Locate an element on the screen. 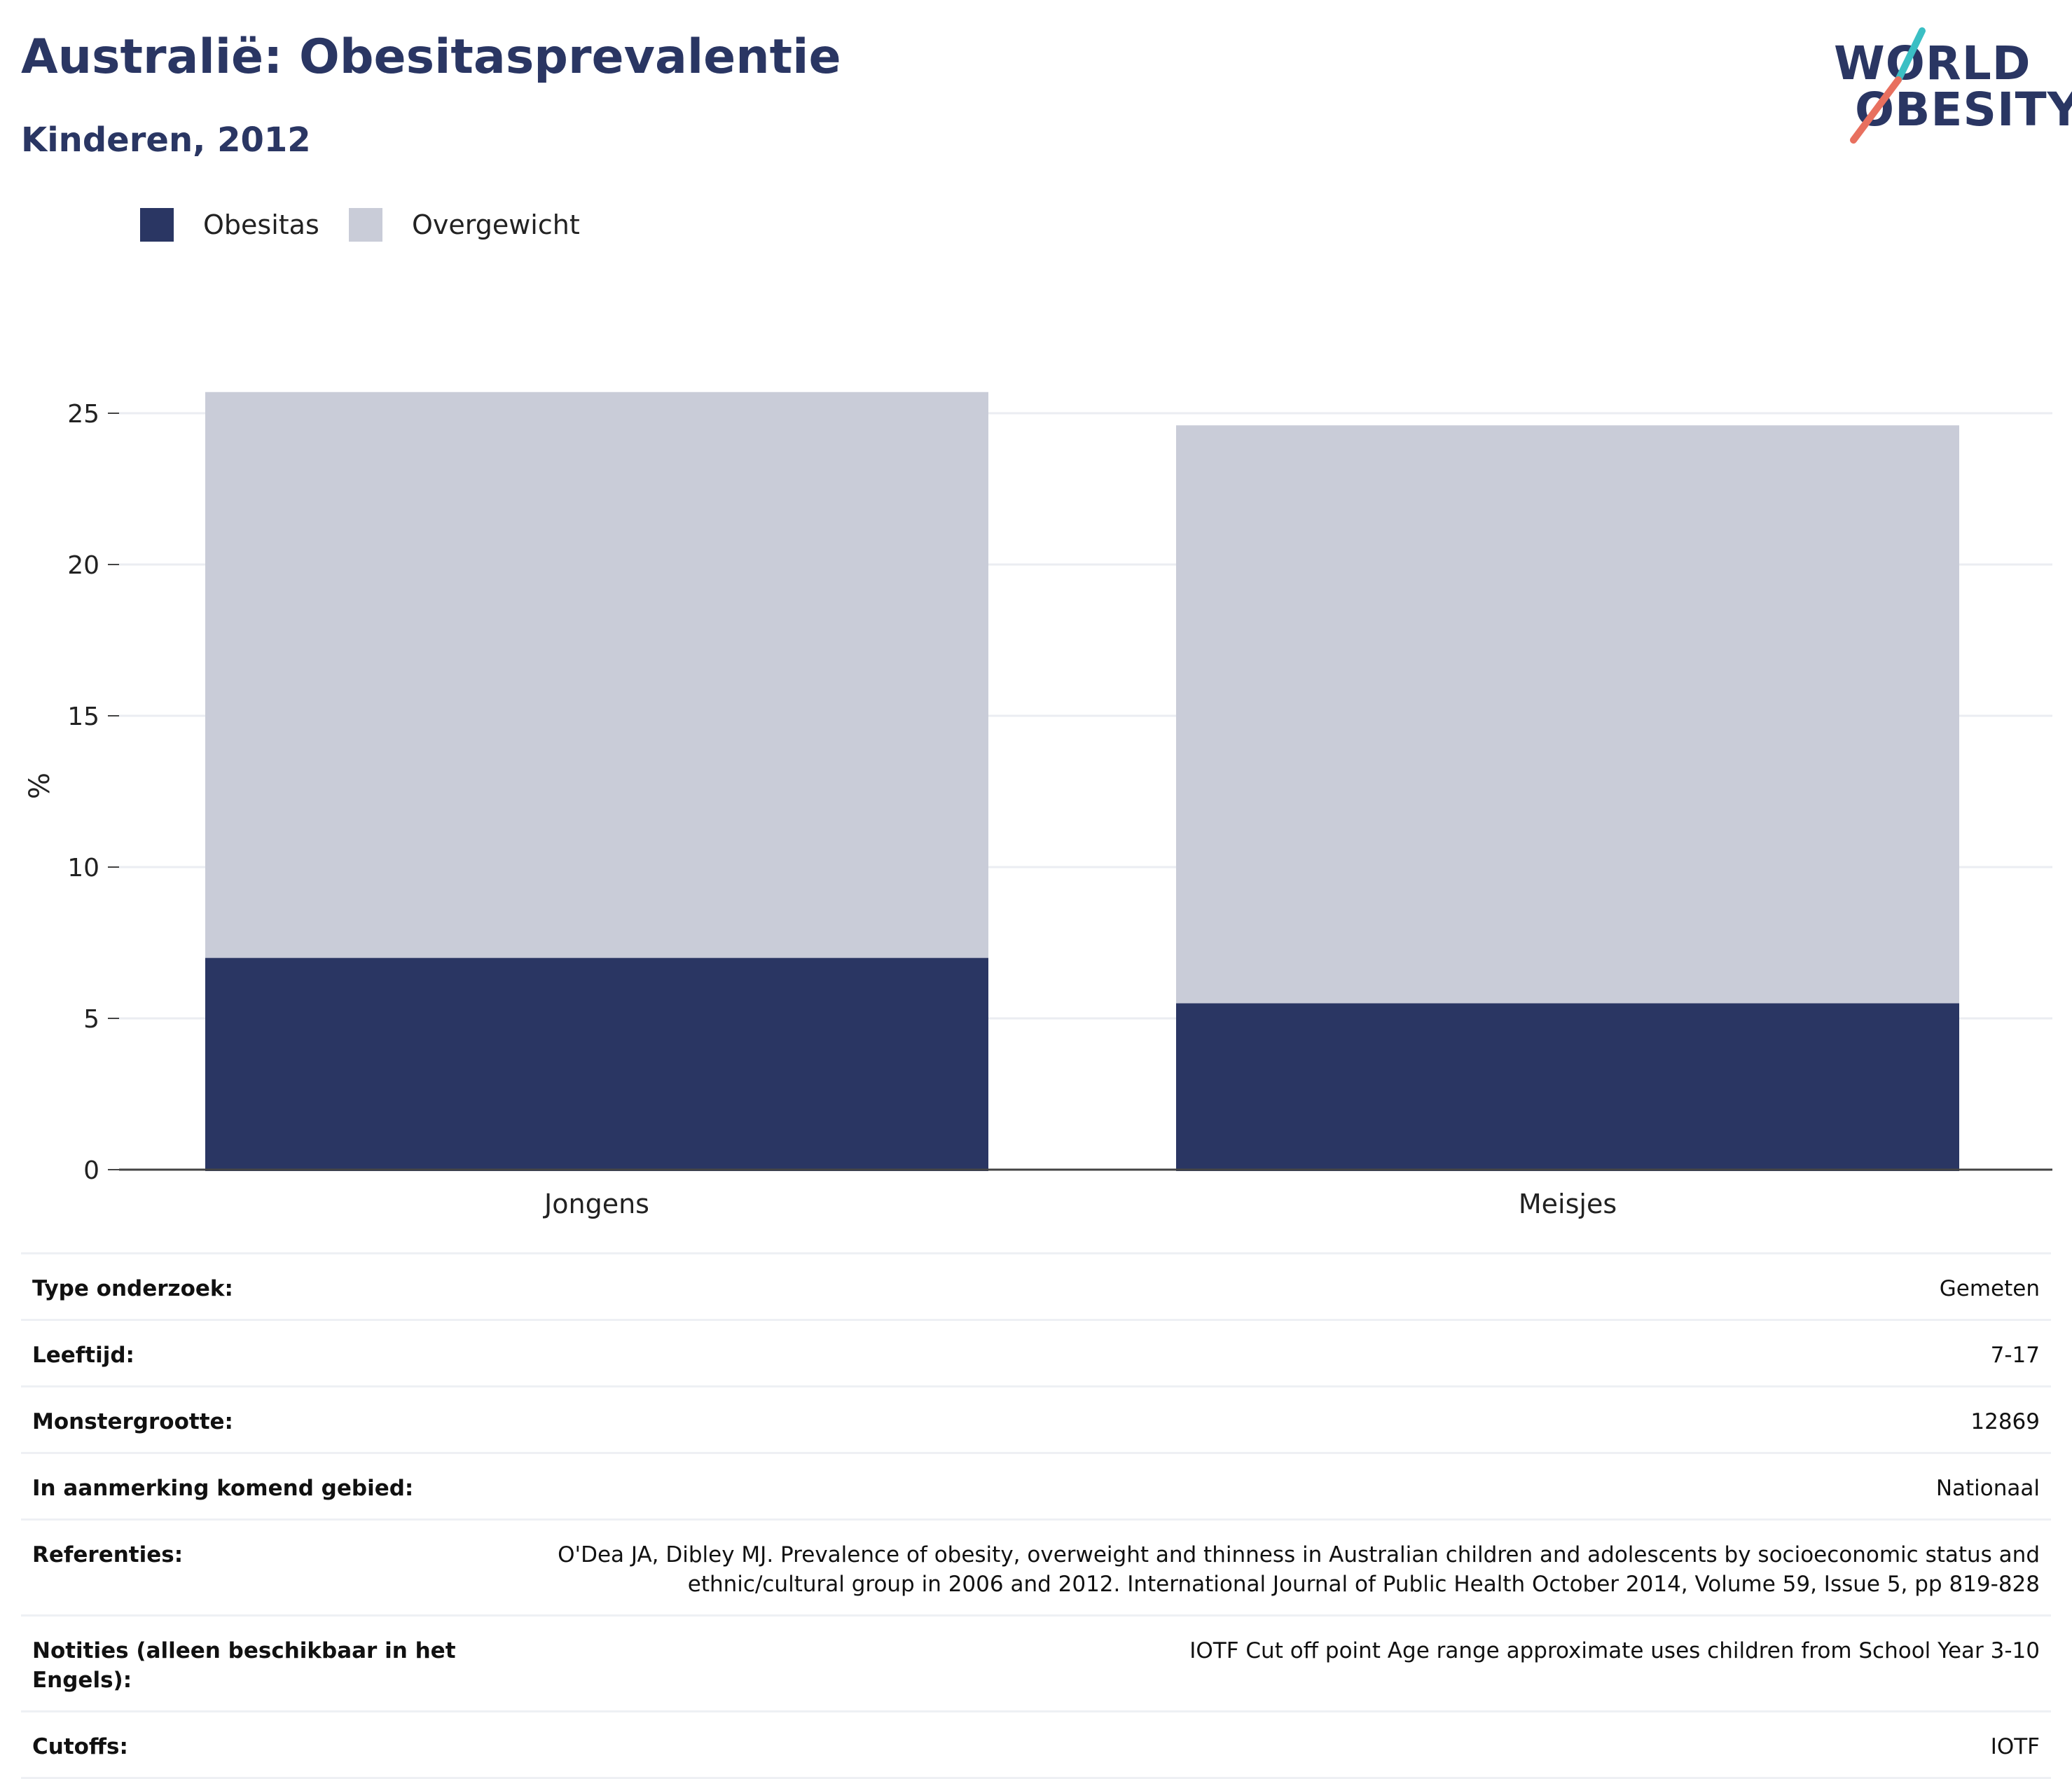  legend-item-overgewicht: Overgewicht is located at coordinates (465, 225).